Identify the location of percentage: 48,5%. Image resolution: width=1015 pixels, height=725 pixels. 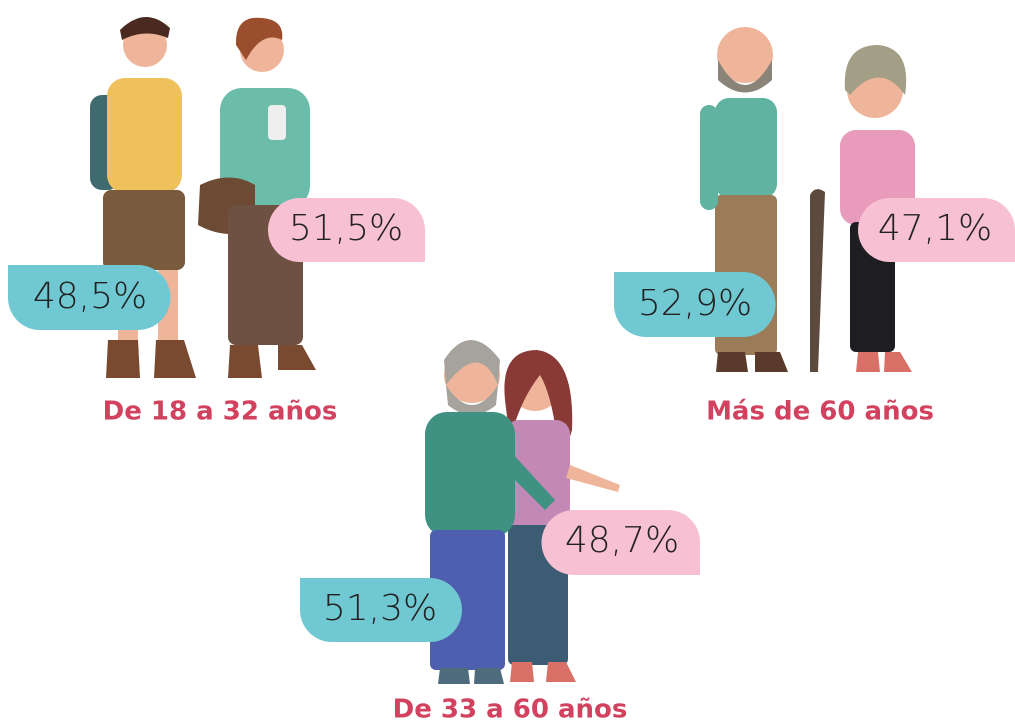
(90, 296).